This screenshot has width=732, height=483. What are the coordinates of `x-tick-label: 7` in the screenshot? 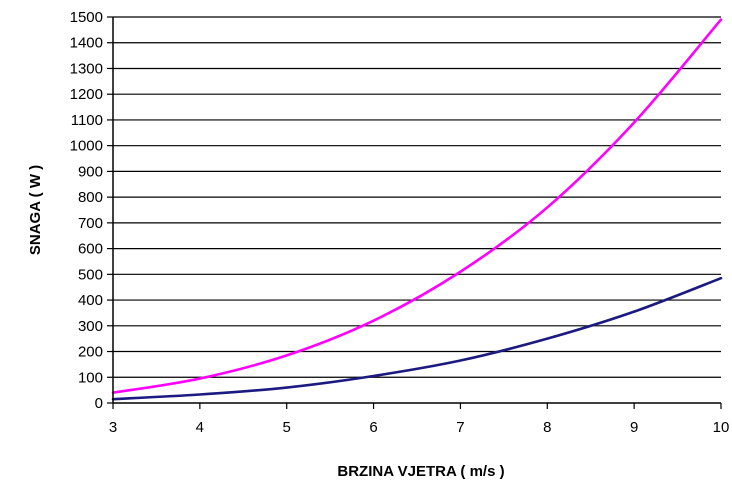 It's located at (460, 427).